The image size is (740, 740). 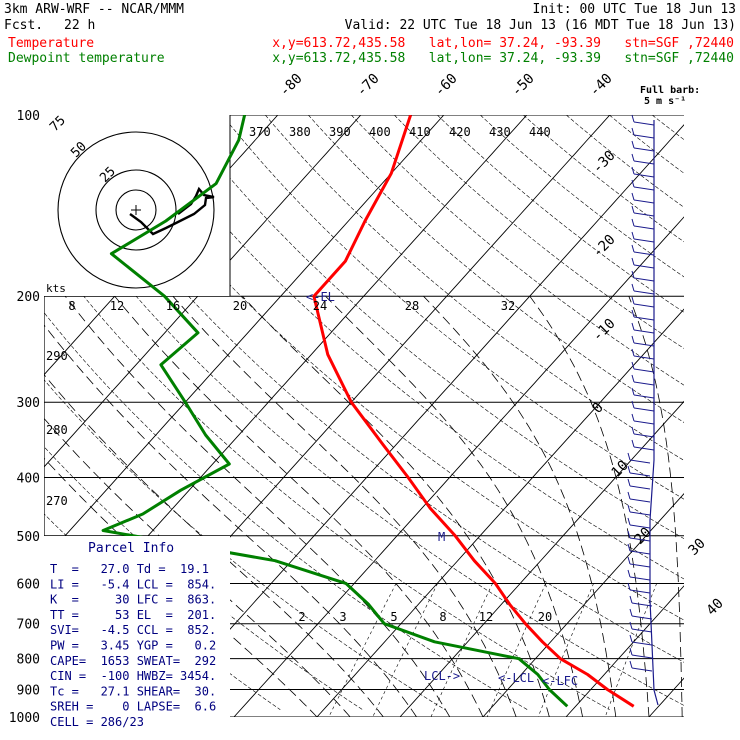 I want to click on pressure-label: 700, so click(x=28, y=625).